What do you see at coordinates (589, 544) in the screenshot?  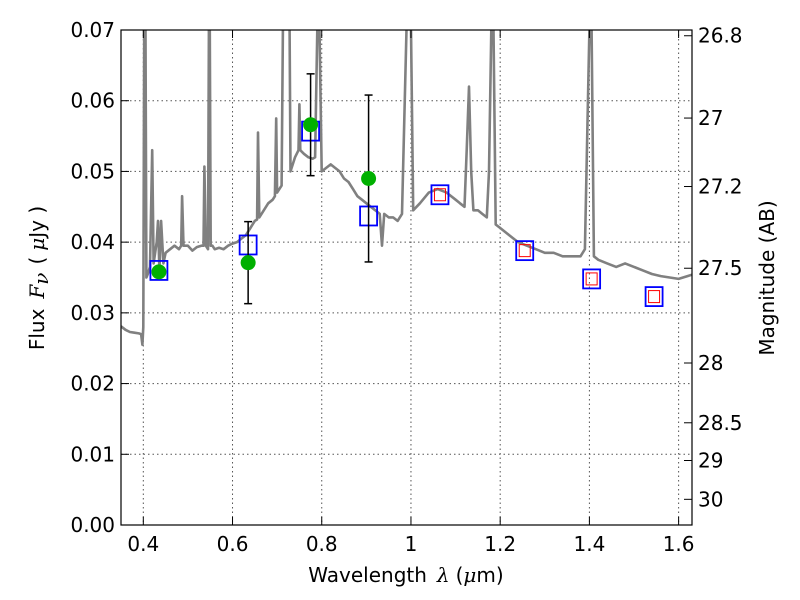 I see `x-tick-label: 1.4` at bounding box center [589, 544].